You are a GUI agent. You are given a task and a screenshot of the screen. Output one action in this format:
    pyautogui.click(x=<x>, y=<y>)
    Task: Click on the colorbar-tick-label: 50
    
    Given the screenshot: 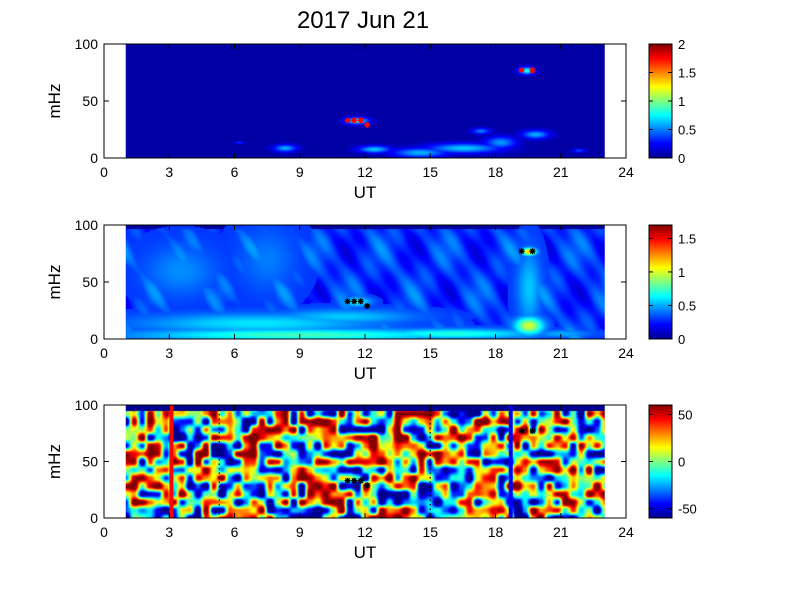 What is the action you would take?
    pyautogui.click(x=685, y=414)
    